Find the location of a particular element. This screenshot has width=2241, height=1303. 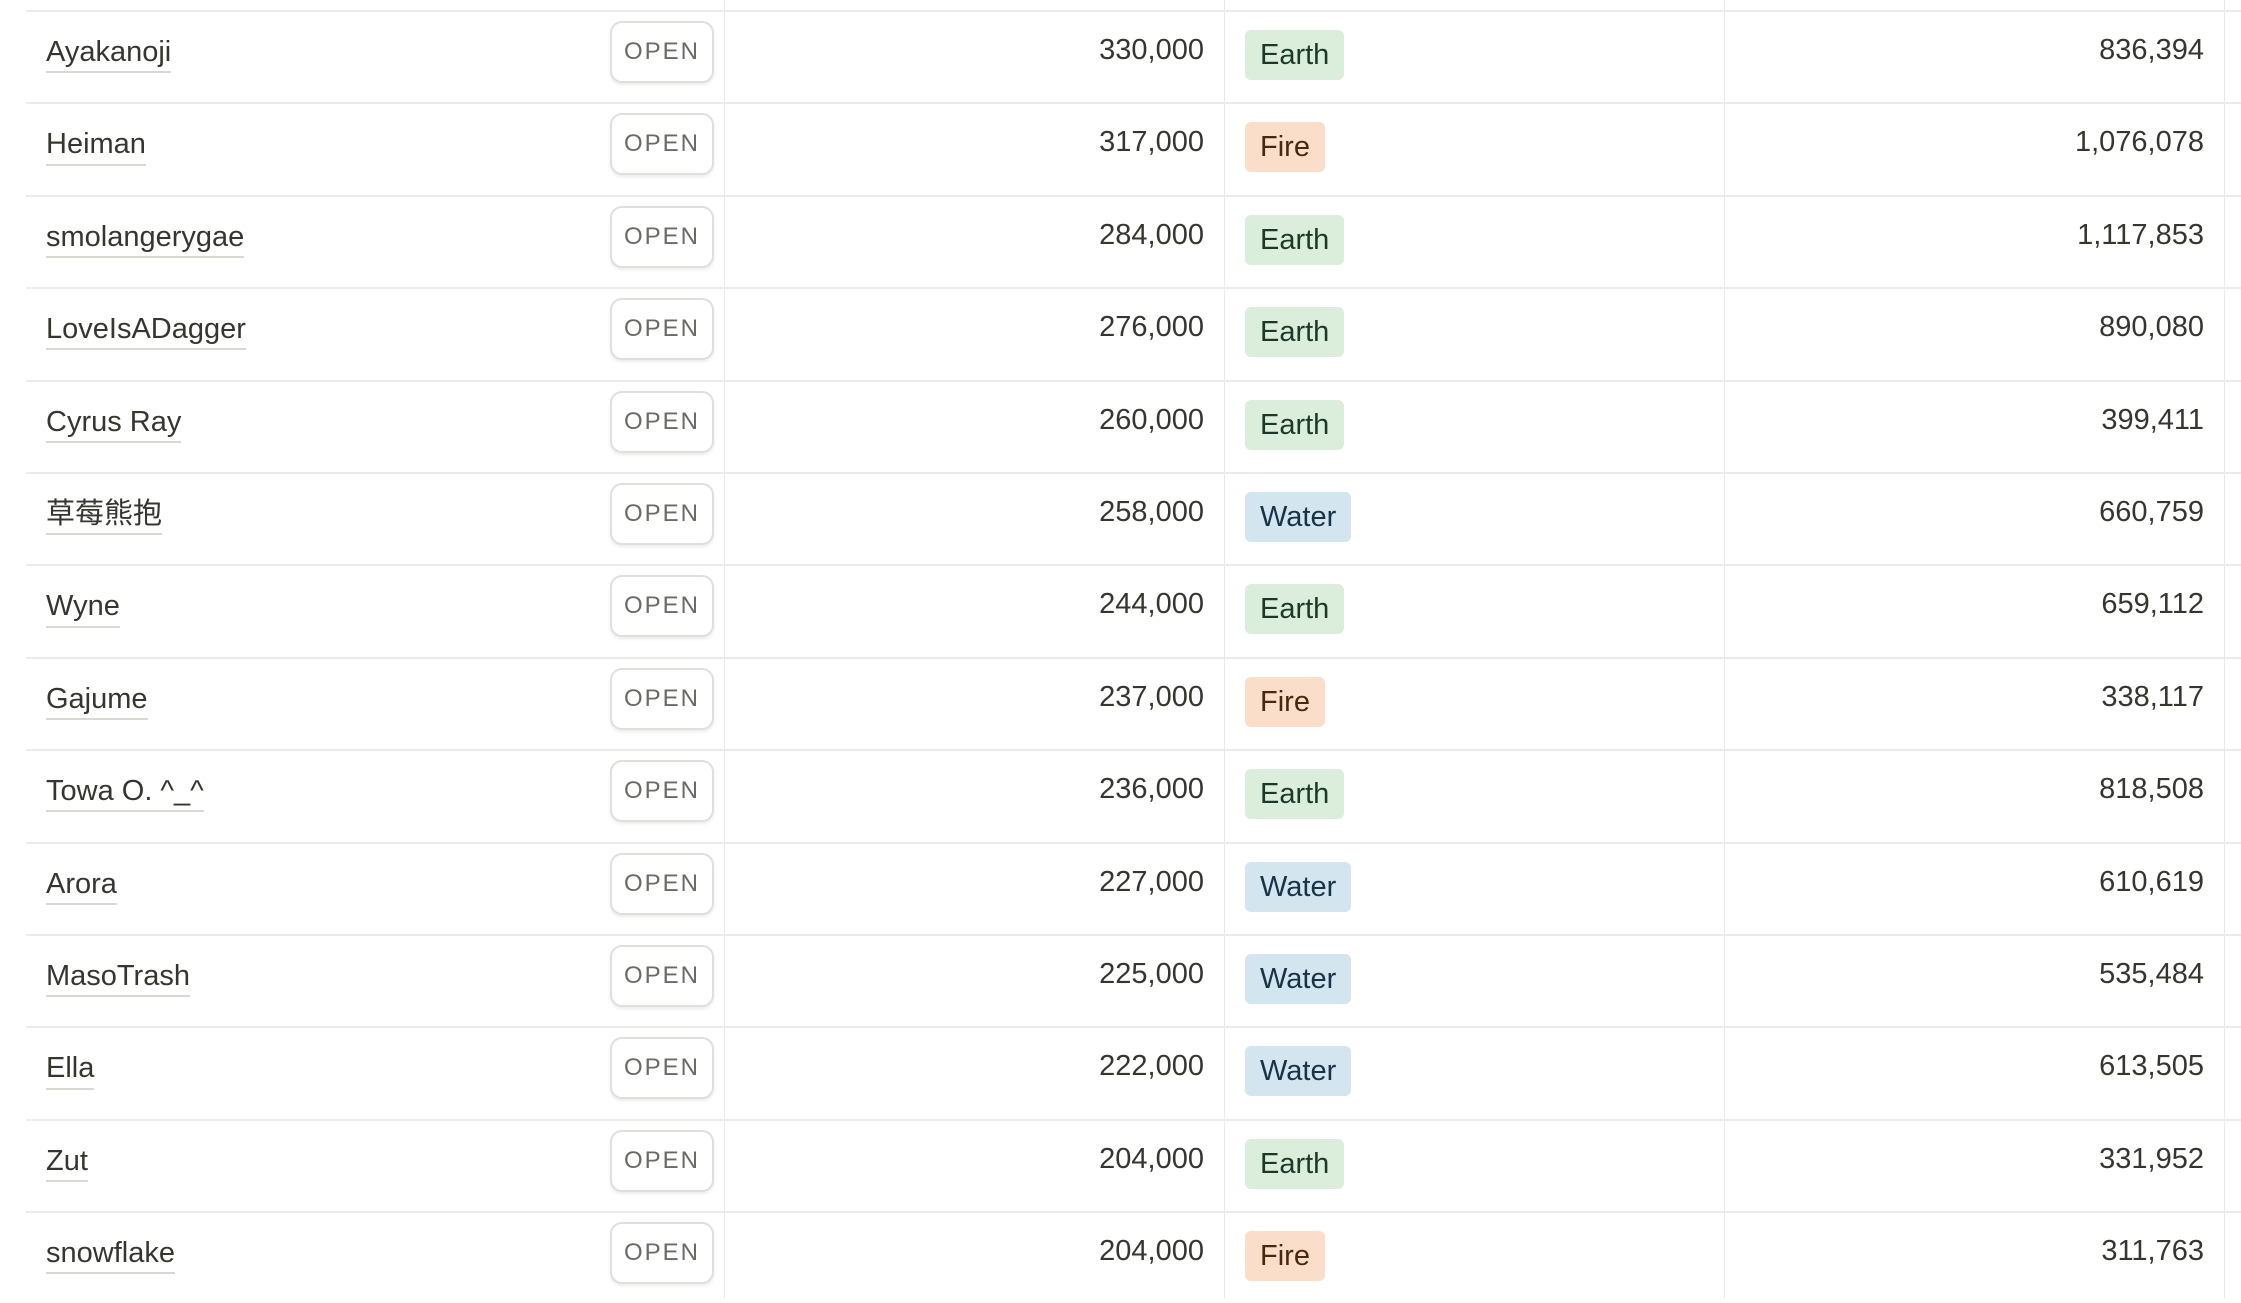

total-number: 331,952 is located at coordinates (2151, 1158).